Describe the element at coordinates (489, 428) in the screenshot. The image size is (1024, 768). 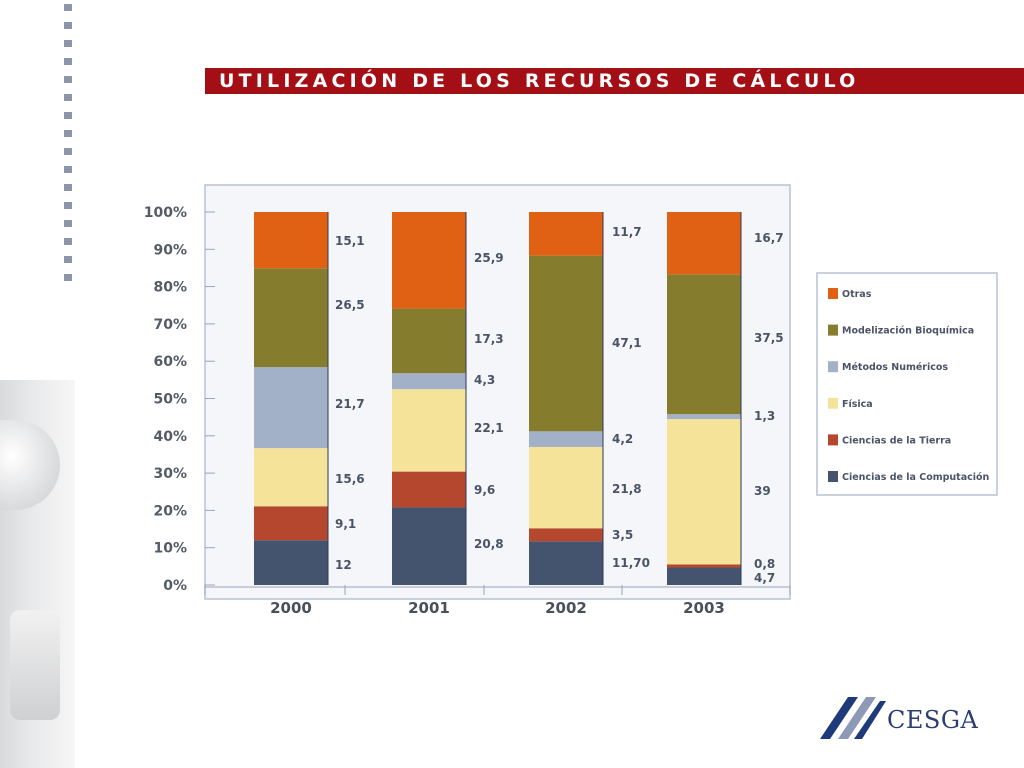
I see `data-label: 22,1` at that location.